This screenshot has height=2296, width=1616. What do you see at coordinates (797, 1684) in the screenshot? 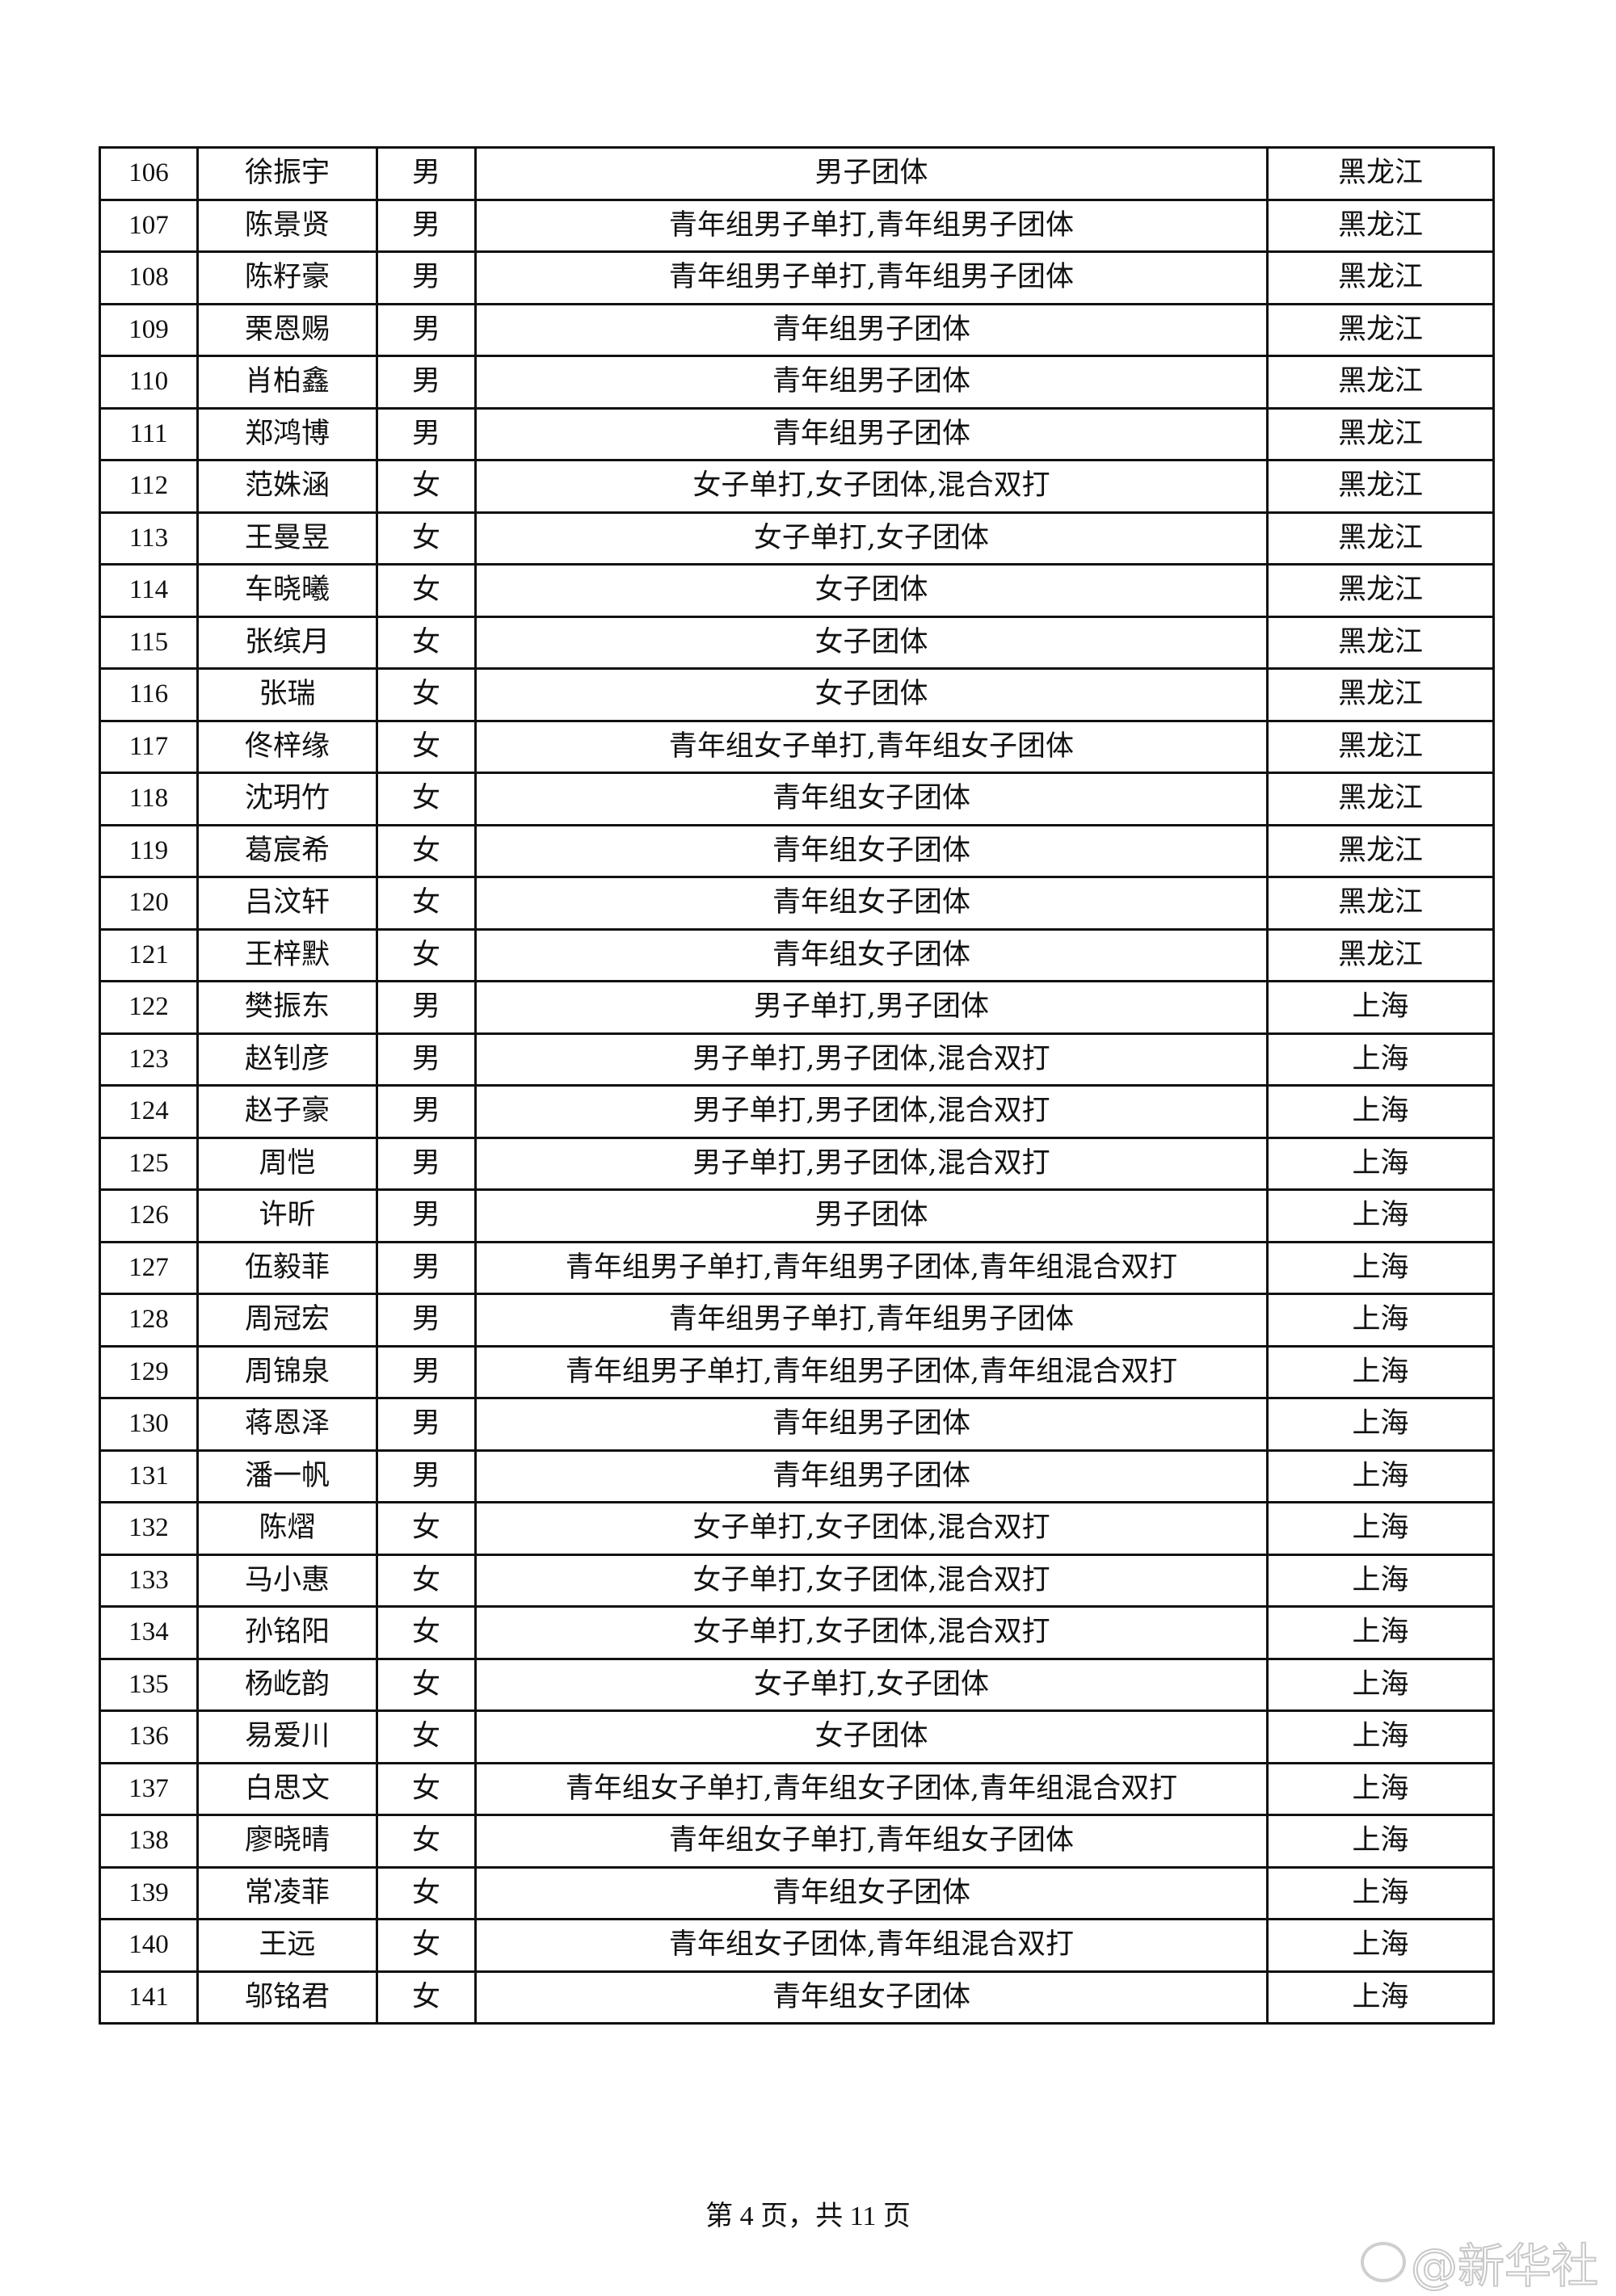
I see `table-row: 135 杨屹韵女女子单打,女子团体 上海` at bounding box center [797, 1684].